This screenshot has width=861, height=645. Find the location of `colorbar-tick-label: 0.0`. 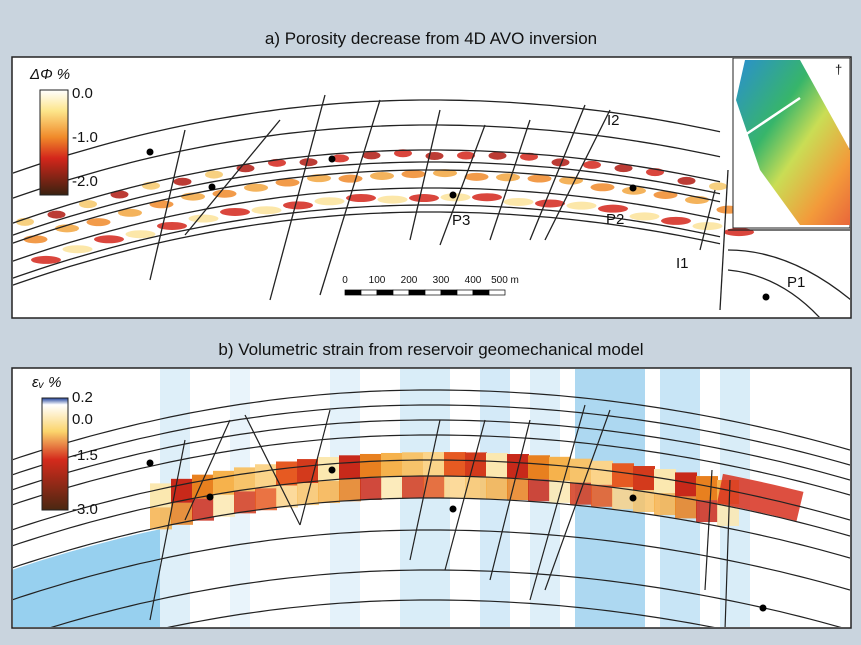

colorbar-tick-label: 0.0 is located at coordinates (82, 419).